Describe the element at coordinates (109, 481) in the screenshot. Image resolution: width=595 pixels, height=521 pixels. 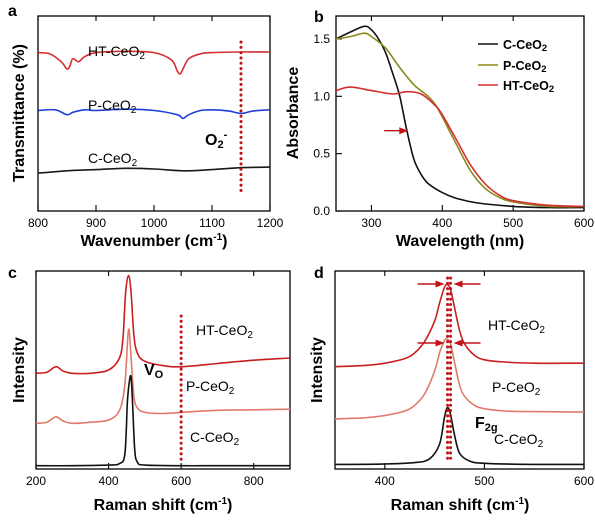
I see `x-tick-label-c: 400` at that location.